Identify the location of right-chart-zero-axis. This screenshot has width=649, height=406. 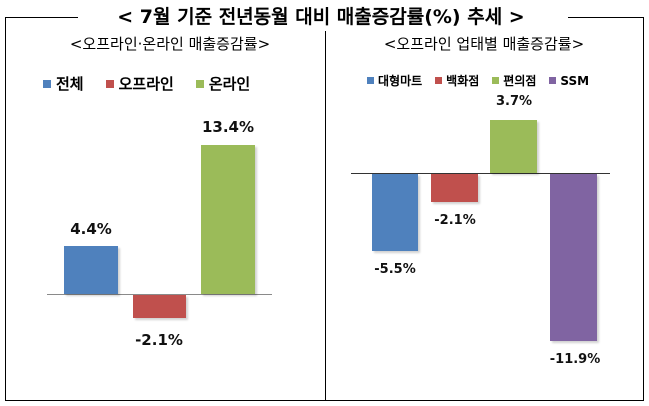
(480, 173).